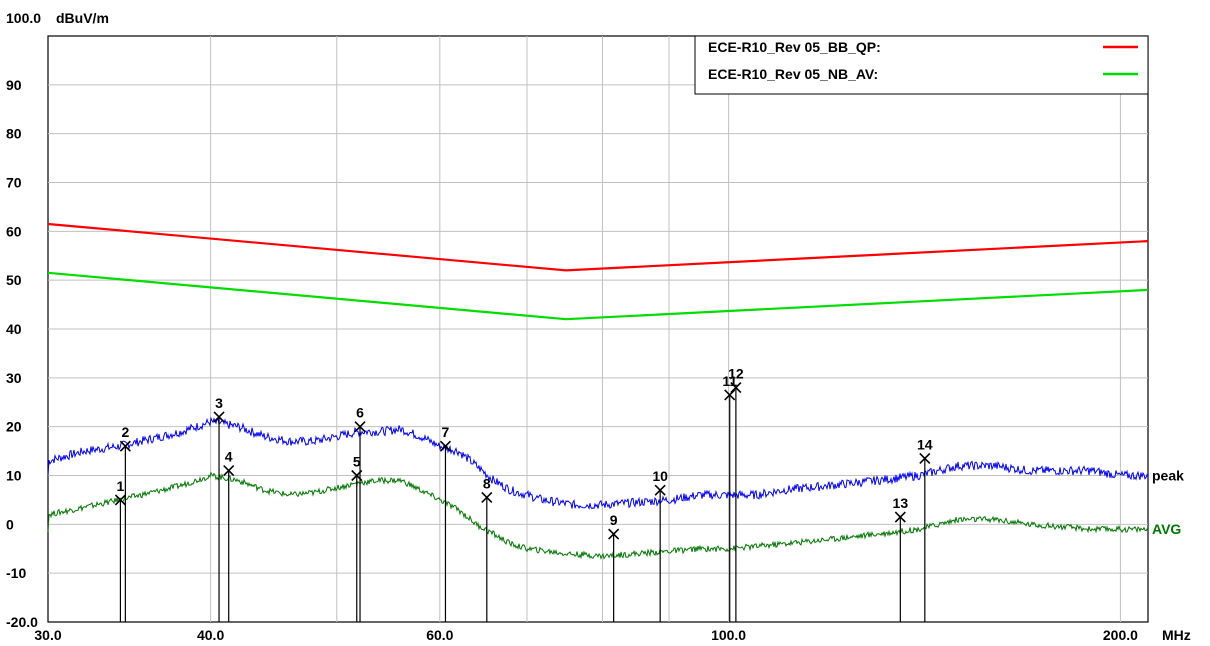 The width and height of the screenshot is (1210, 646). Describe the element at coordinates (925, 444) in the screenshot. I see `marker-label: 14` at that location.